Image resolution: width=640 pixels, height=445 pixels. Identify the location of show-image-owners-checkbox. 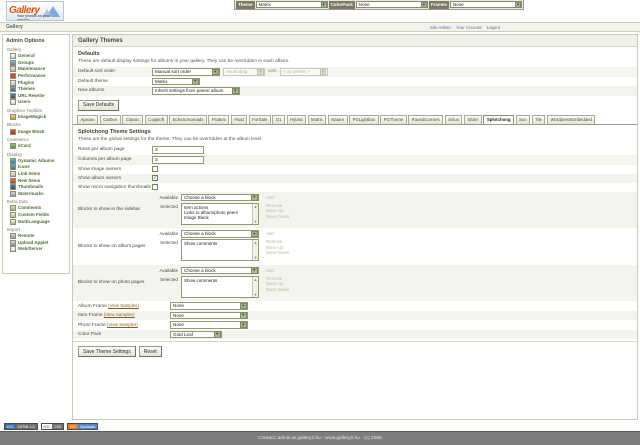
(155, 169).